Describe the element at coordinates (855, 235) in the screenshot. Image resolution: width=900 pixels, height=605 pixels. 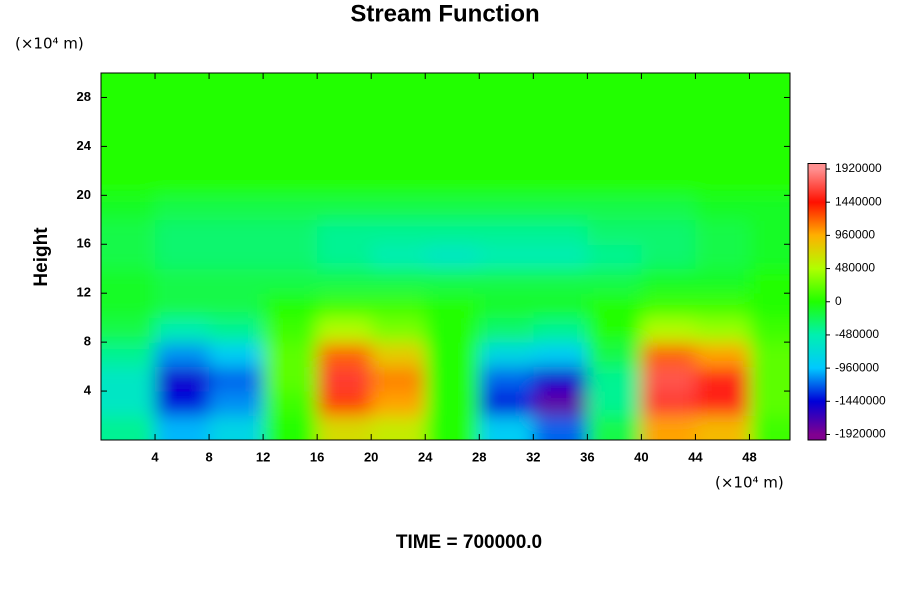
I see `colorbar-tick-label: 960000` at that location.